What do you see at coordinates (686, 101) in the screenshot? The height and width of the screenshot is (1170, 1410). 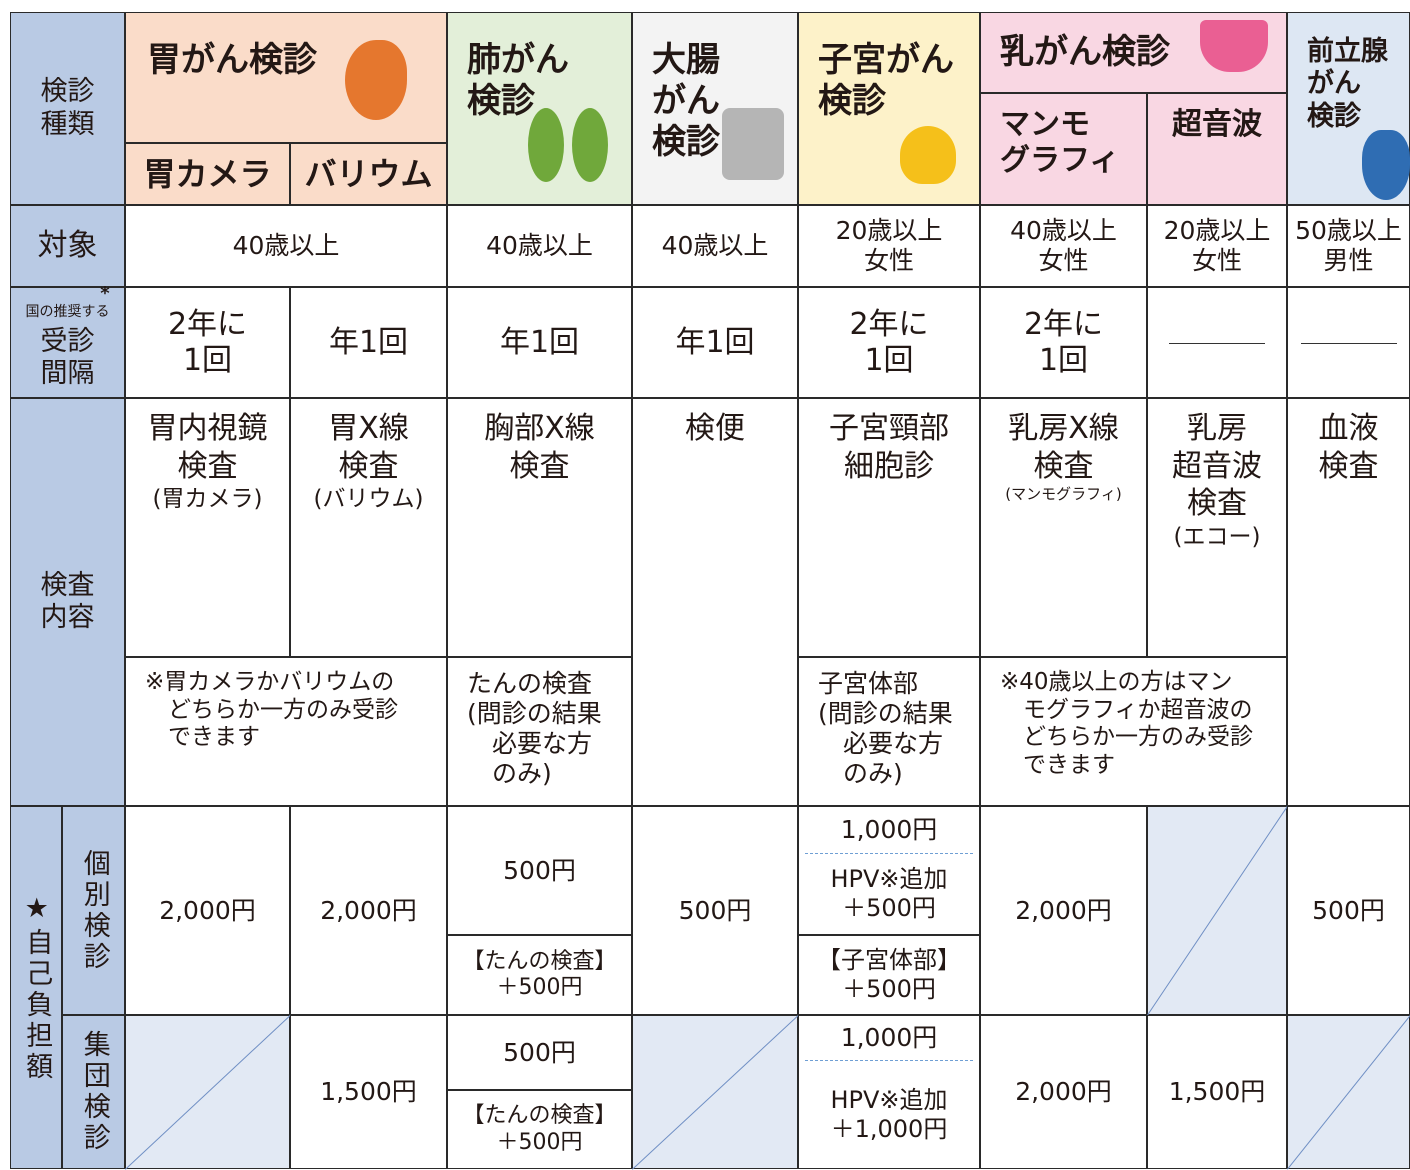 I see `cell-text: 大腸 がん 検診` at bounding box center [686, 101].